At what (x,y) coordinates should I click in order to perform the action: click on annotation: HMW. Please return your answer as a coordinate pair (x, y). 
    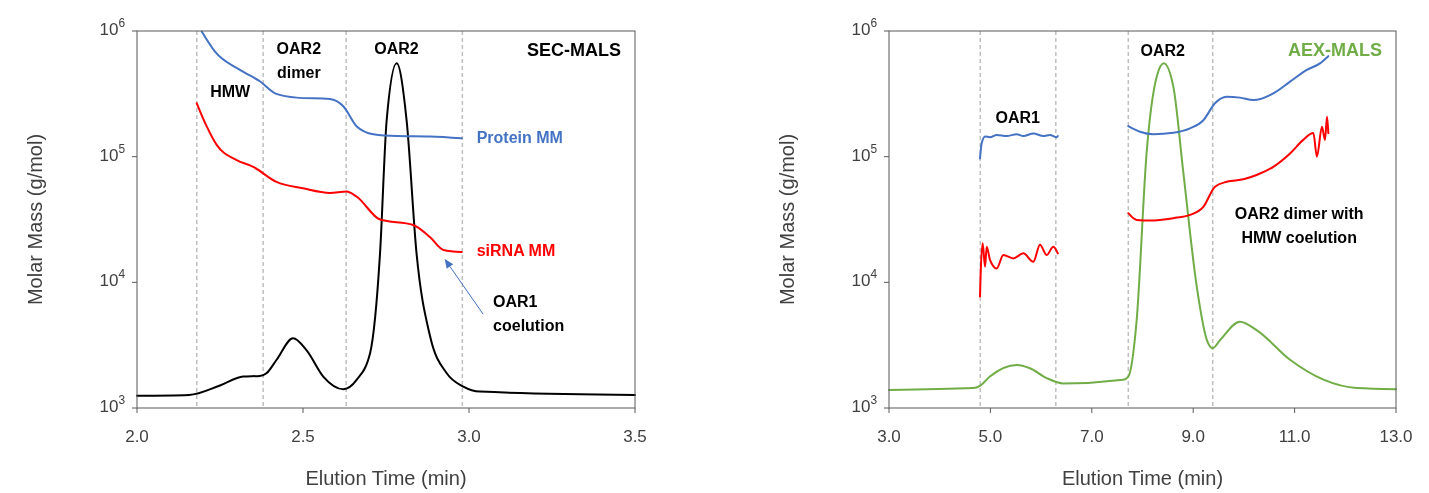
    Looking at the image, I should click on (231, 92).